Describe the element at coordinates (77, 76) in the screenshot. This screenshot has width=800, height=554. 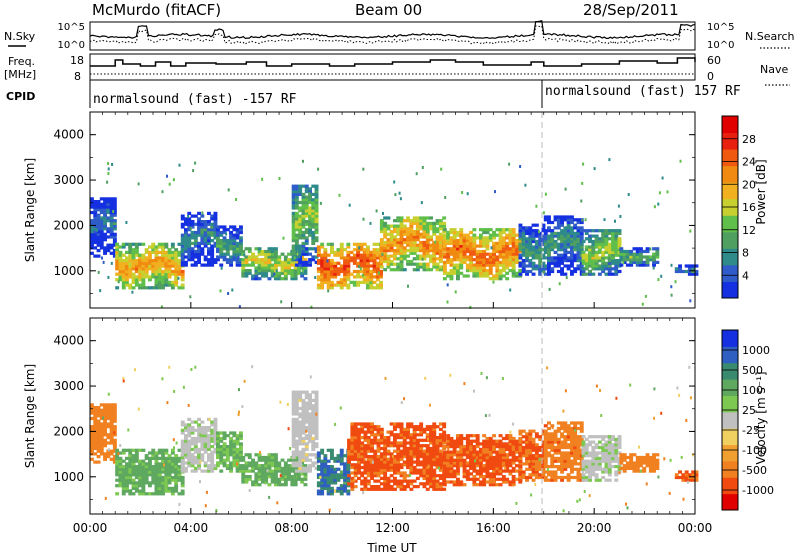
I see `freq-left-tick-bottom: 8` at that location.